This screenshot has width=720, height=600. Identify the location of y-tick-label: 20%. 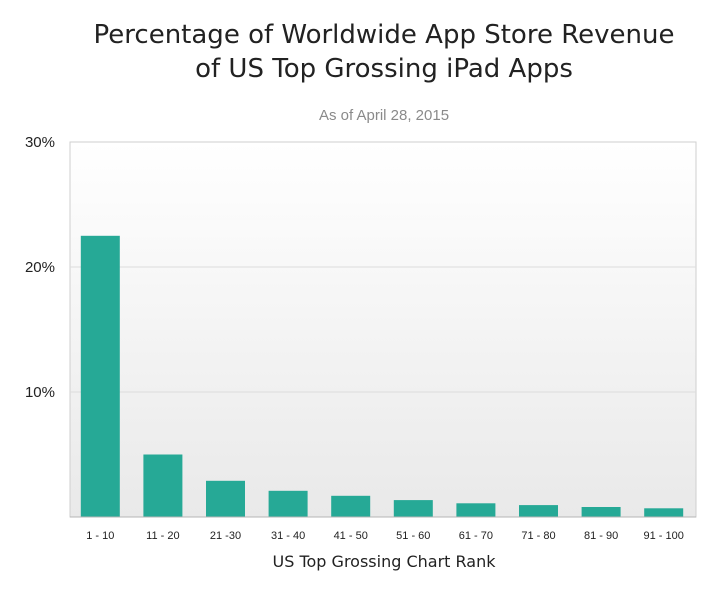
(40, 267).